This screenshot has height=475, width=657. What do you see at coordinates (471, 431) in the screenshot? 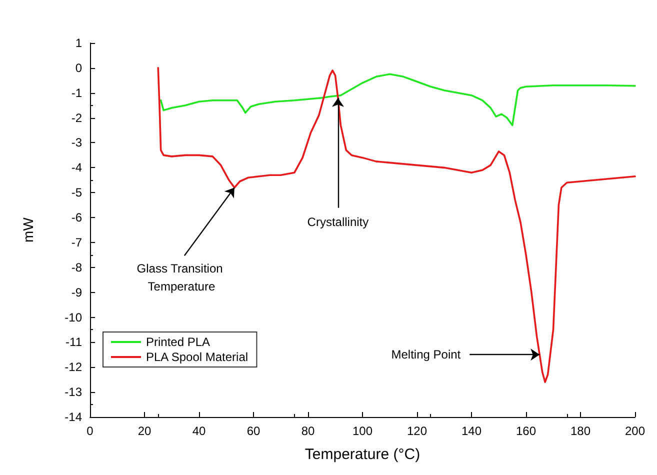
I see `x-tick-label: 140` at bounding box center [471, 431].